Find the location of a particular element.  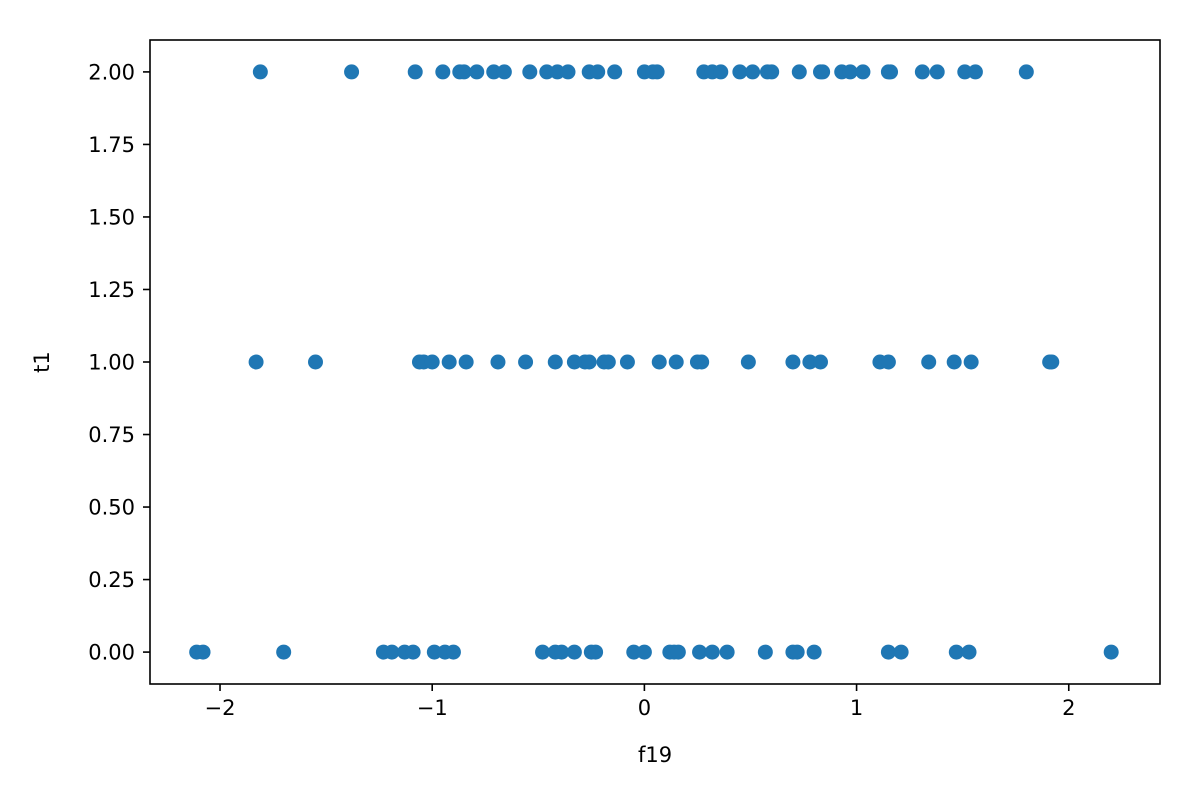

y-tick-label: 1.25 is located at coordinates (111, 290).